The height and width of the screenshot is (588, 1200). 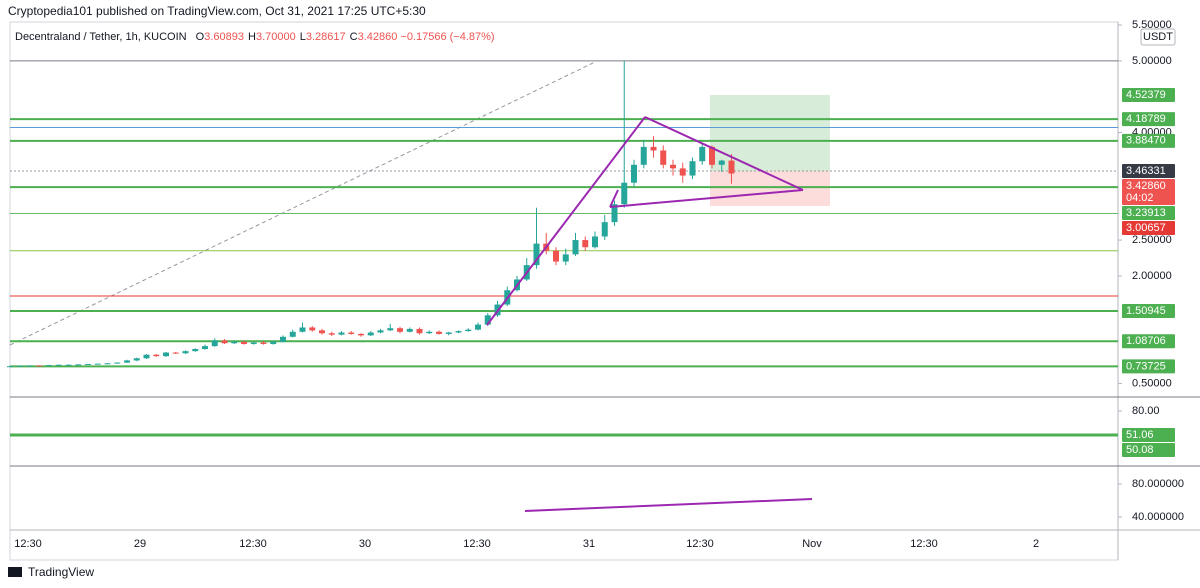 What do you see at coordinates (812, 544) in the screenshot?
I see `x-tick-label: Nov` at bounding box center [812, 544].